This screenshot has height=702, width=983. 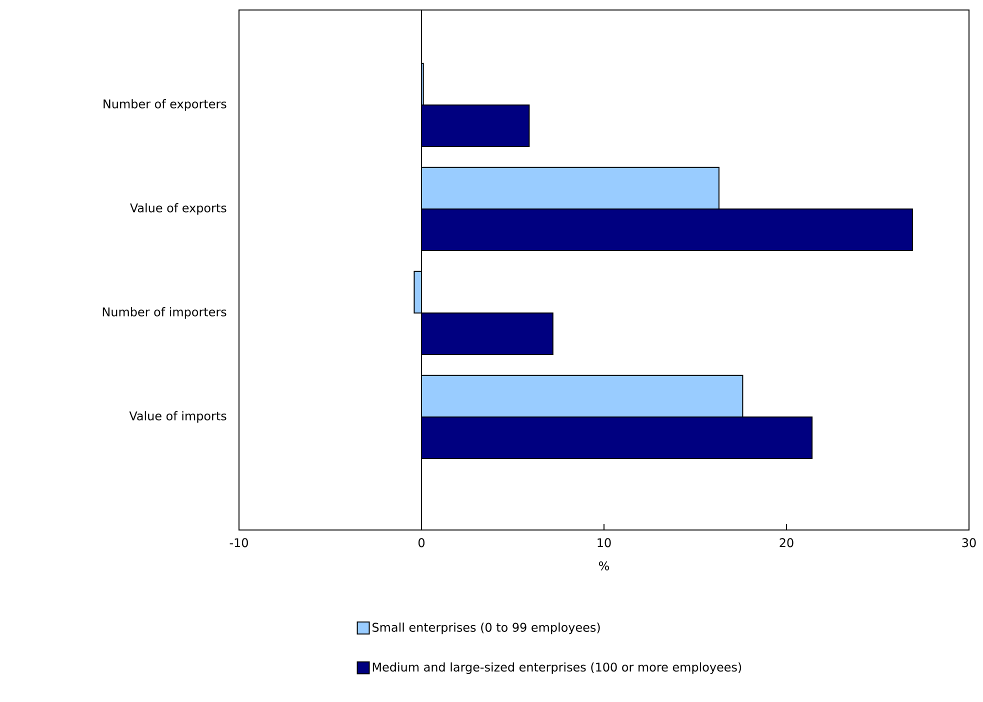 I want to click on x-tick-label: 20, so click(x=787, y=543).